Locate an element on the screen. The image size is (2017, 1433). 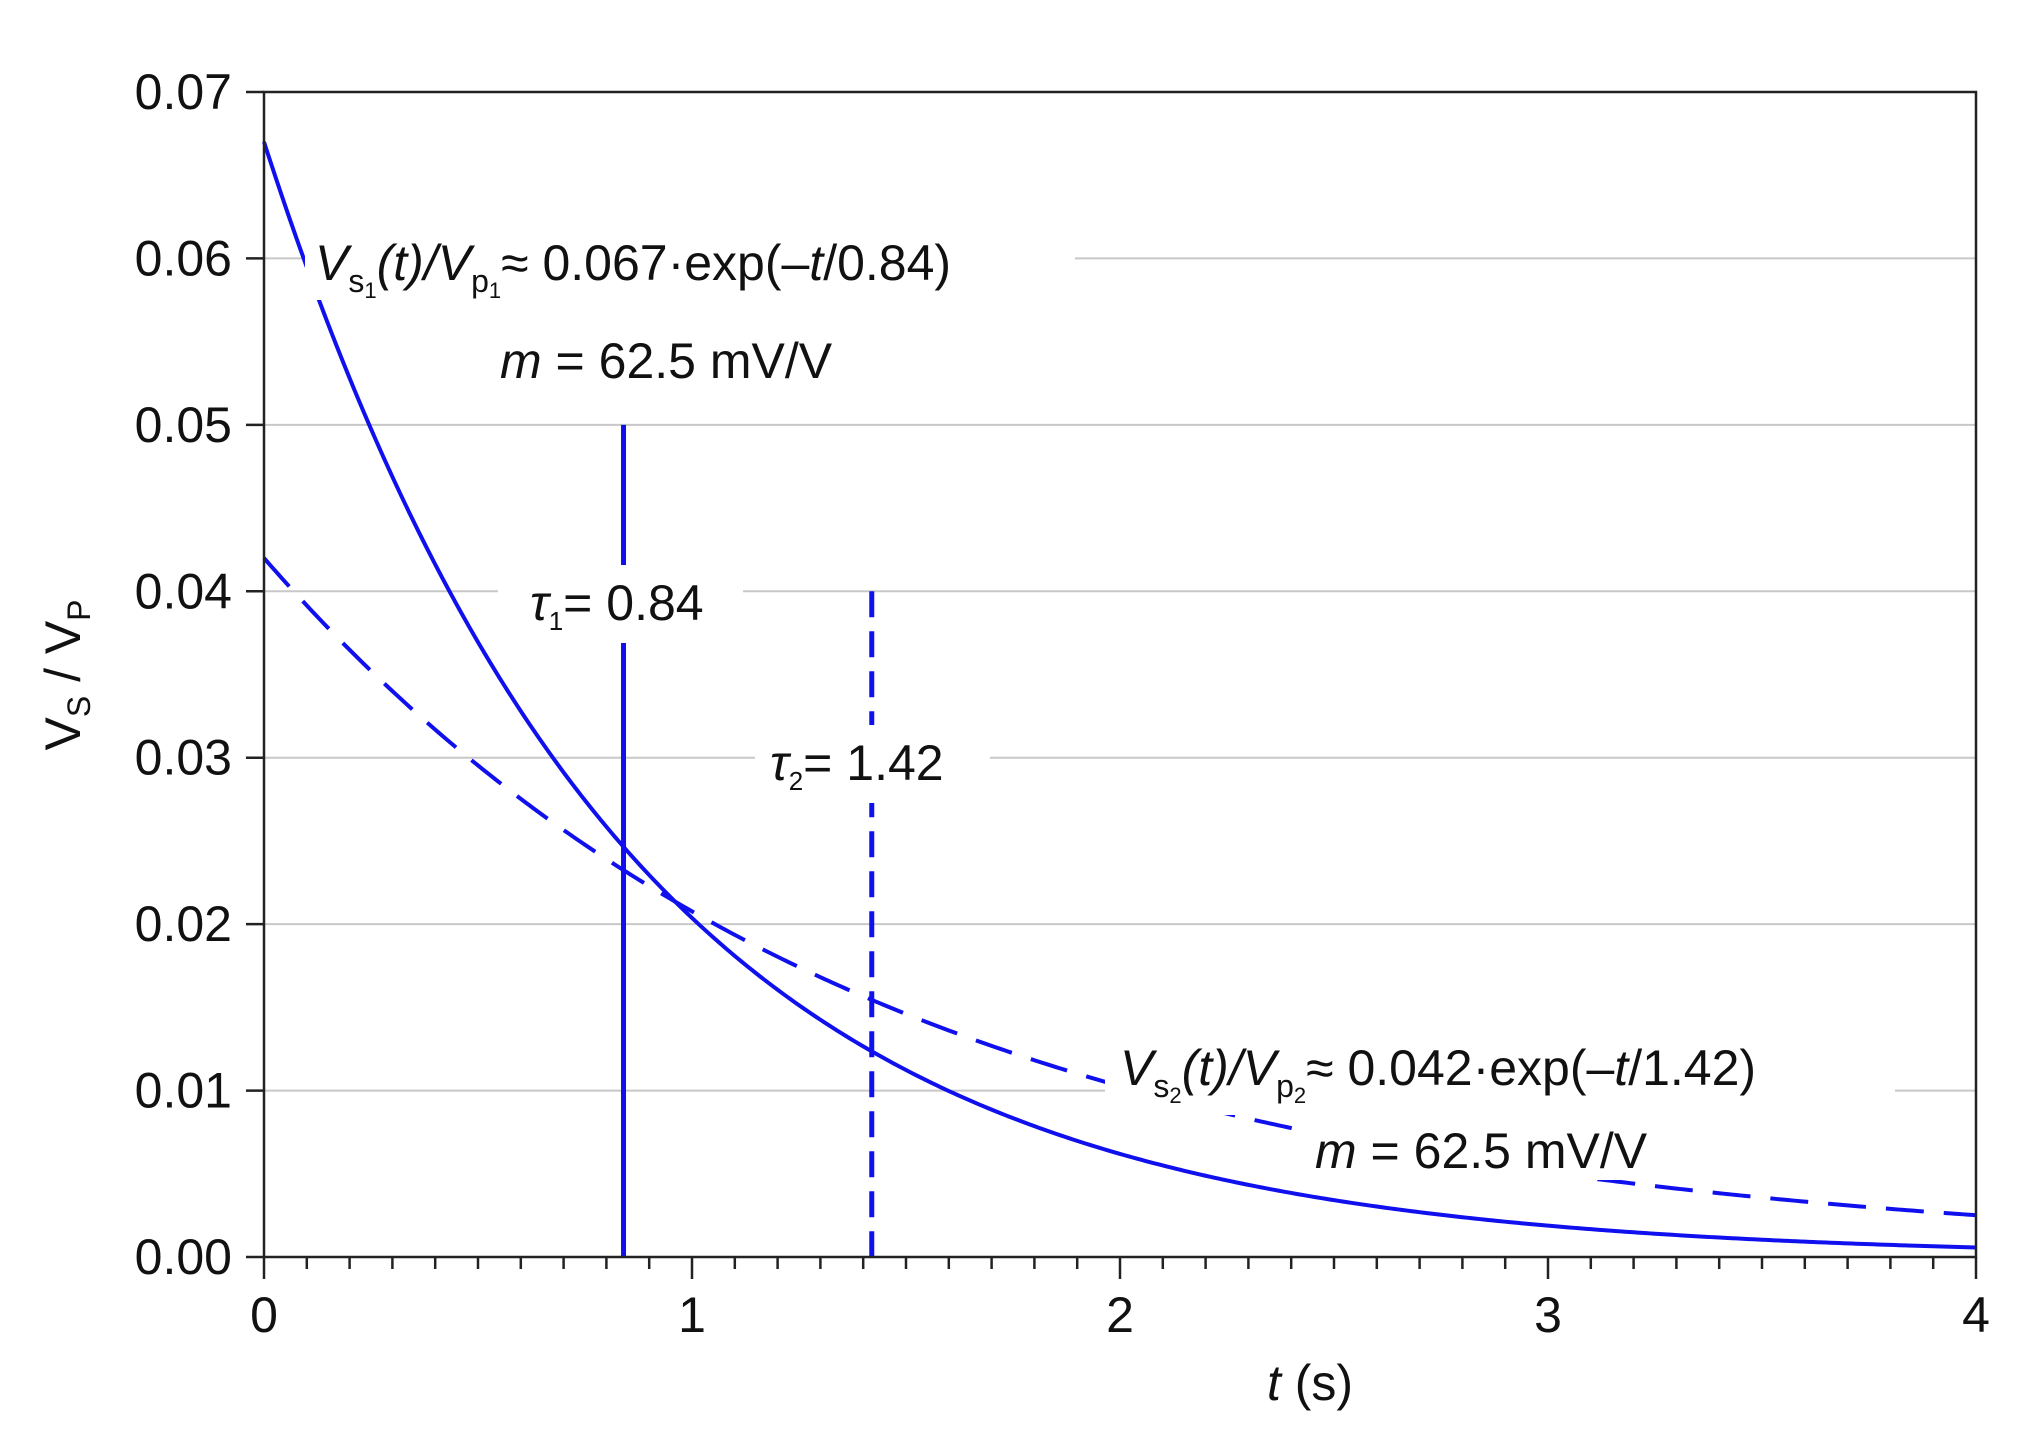
y-tick-label-0.06: 0.06 is located at coordinates (183, 258).